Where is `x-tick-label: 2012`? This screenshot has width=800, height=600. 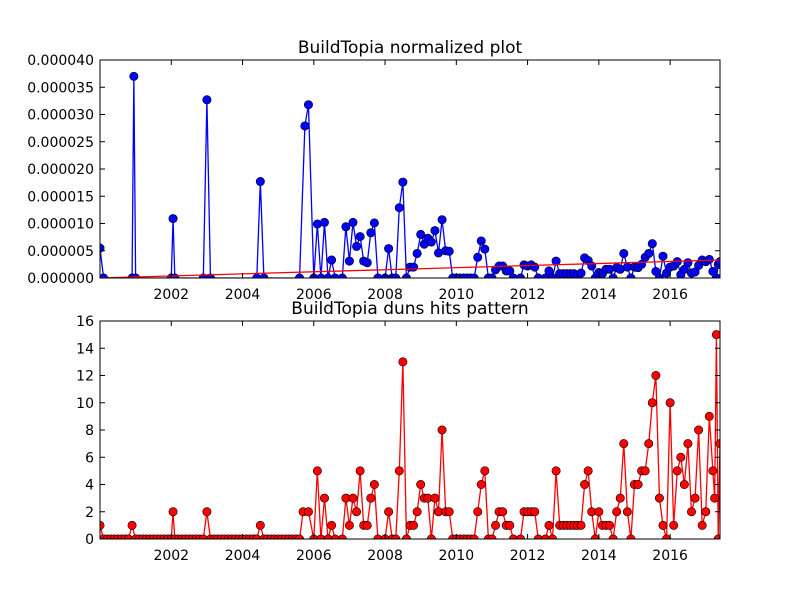 x-tick-label: 2012 is located at coordinates (528, 295).